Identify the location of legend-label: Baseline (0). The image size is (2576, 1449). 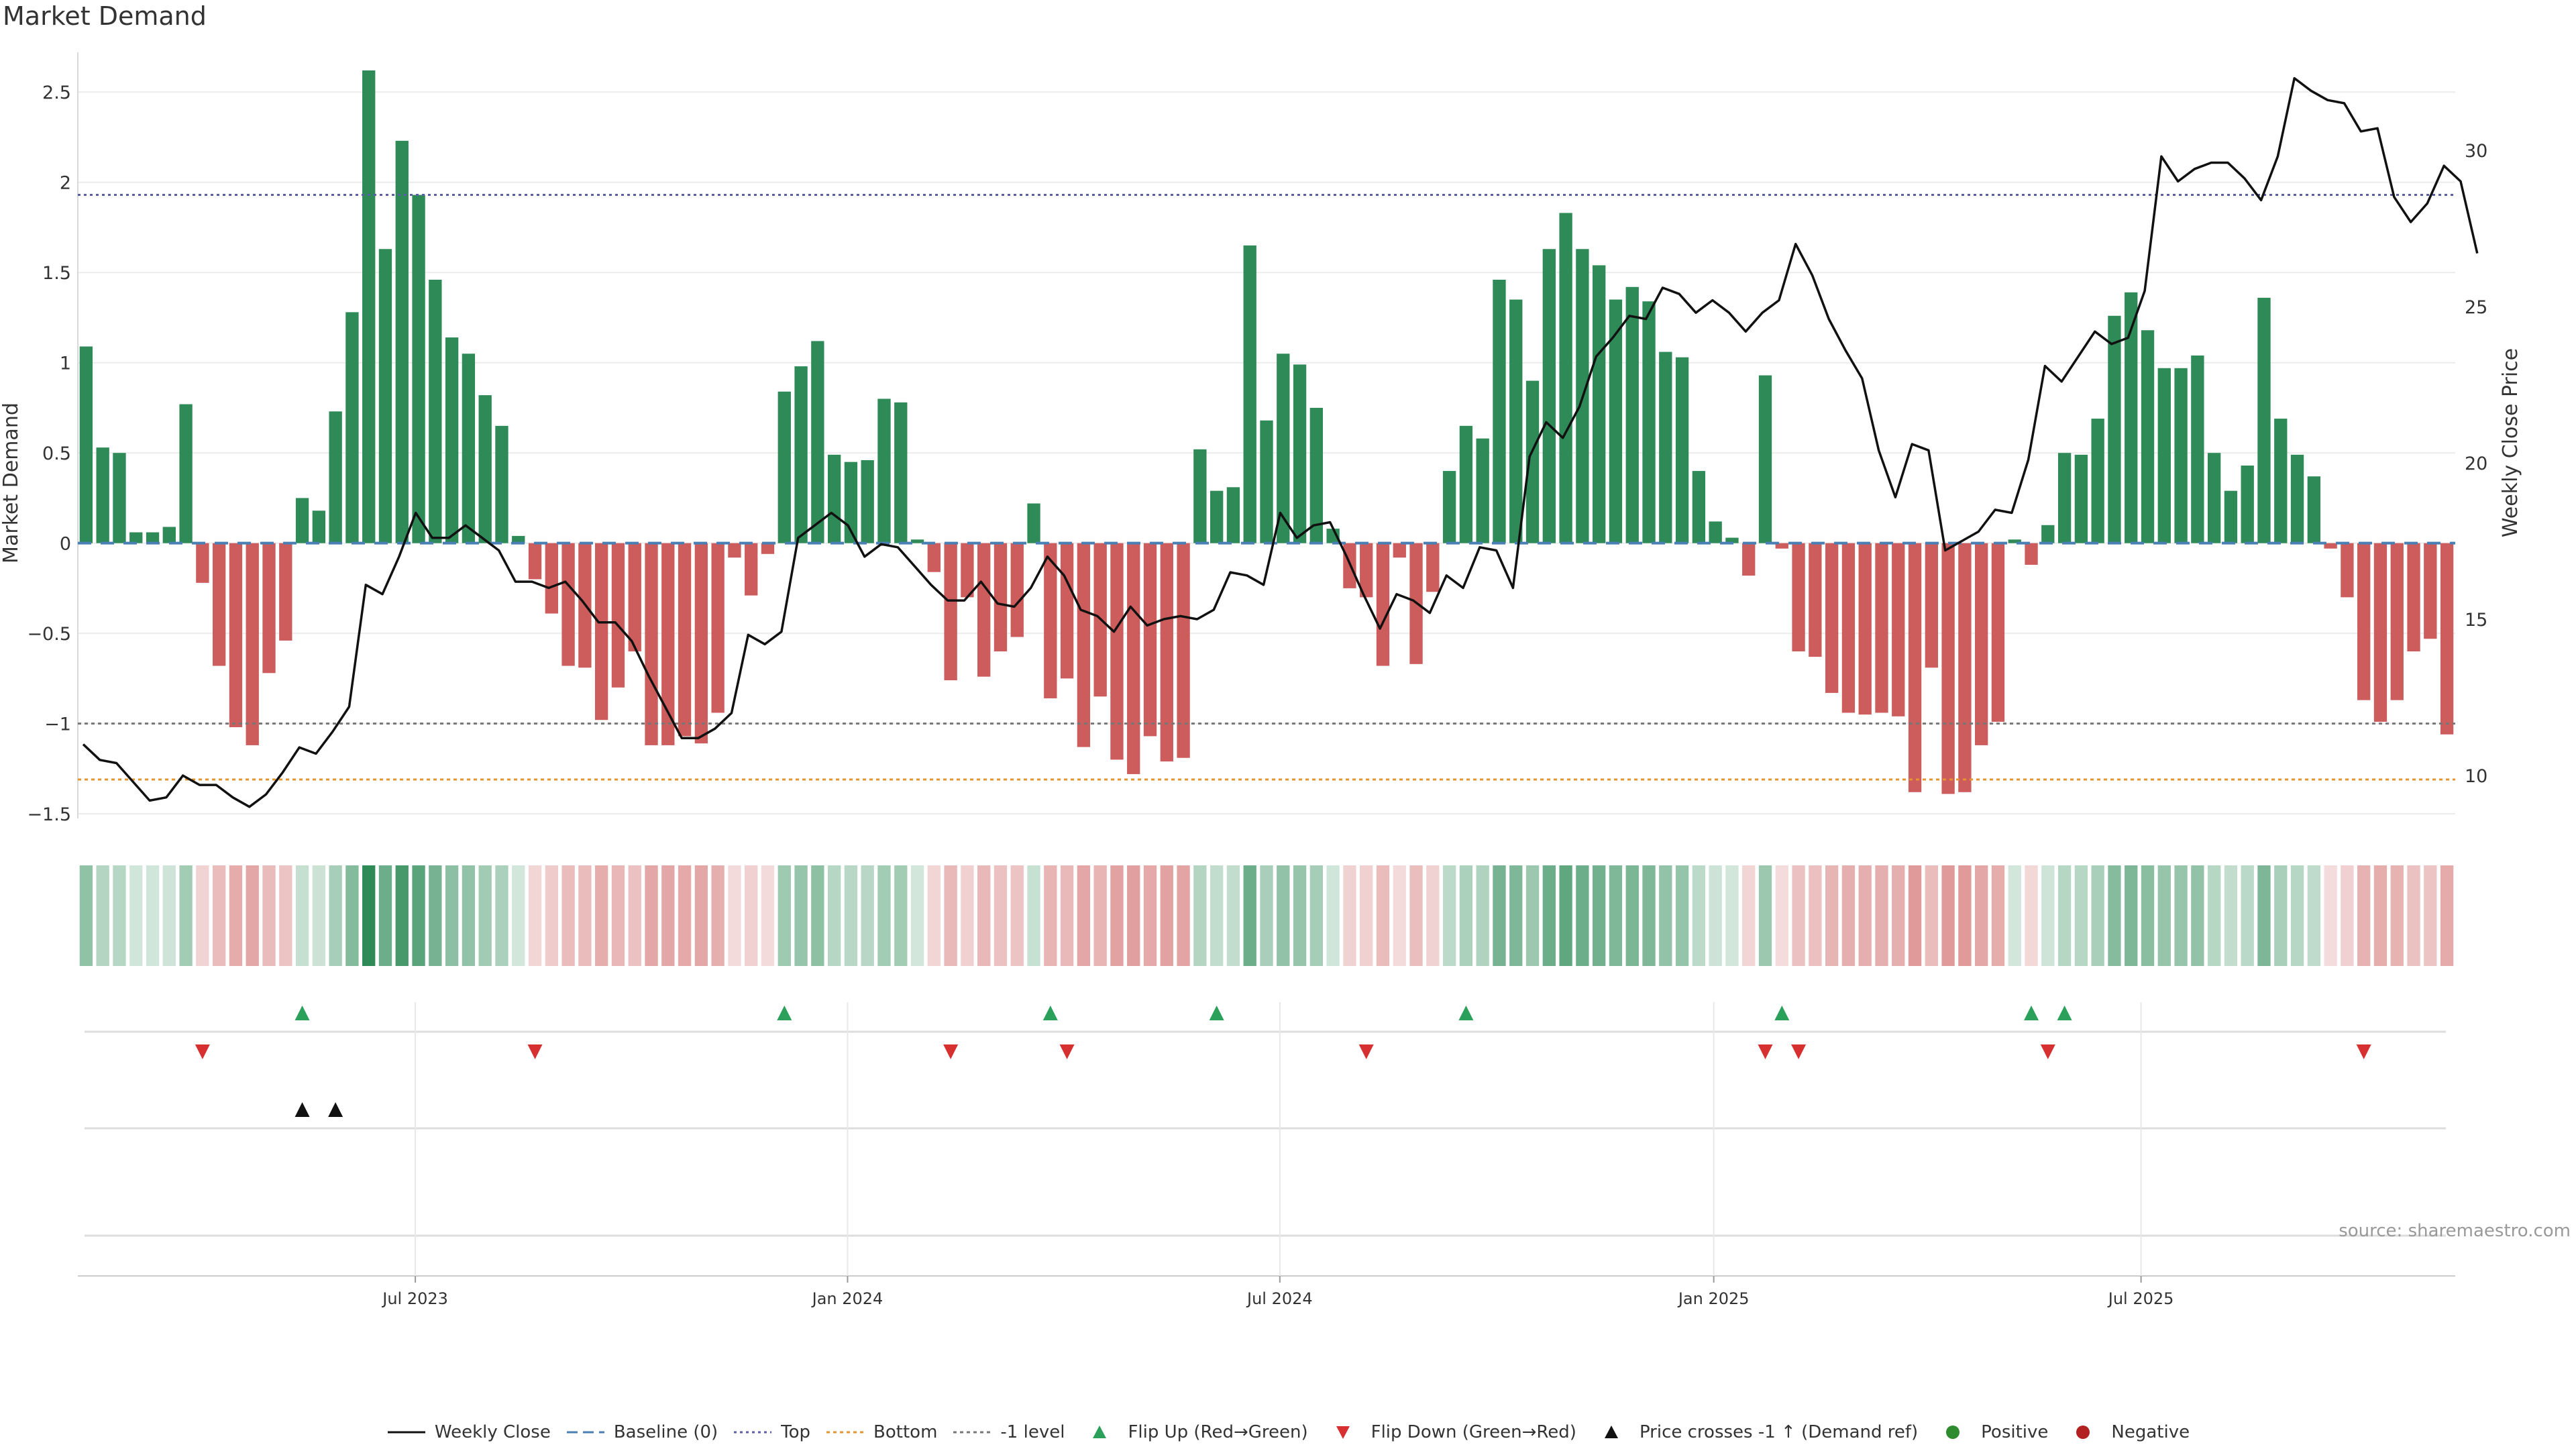
(665, 1432).